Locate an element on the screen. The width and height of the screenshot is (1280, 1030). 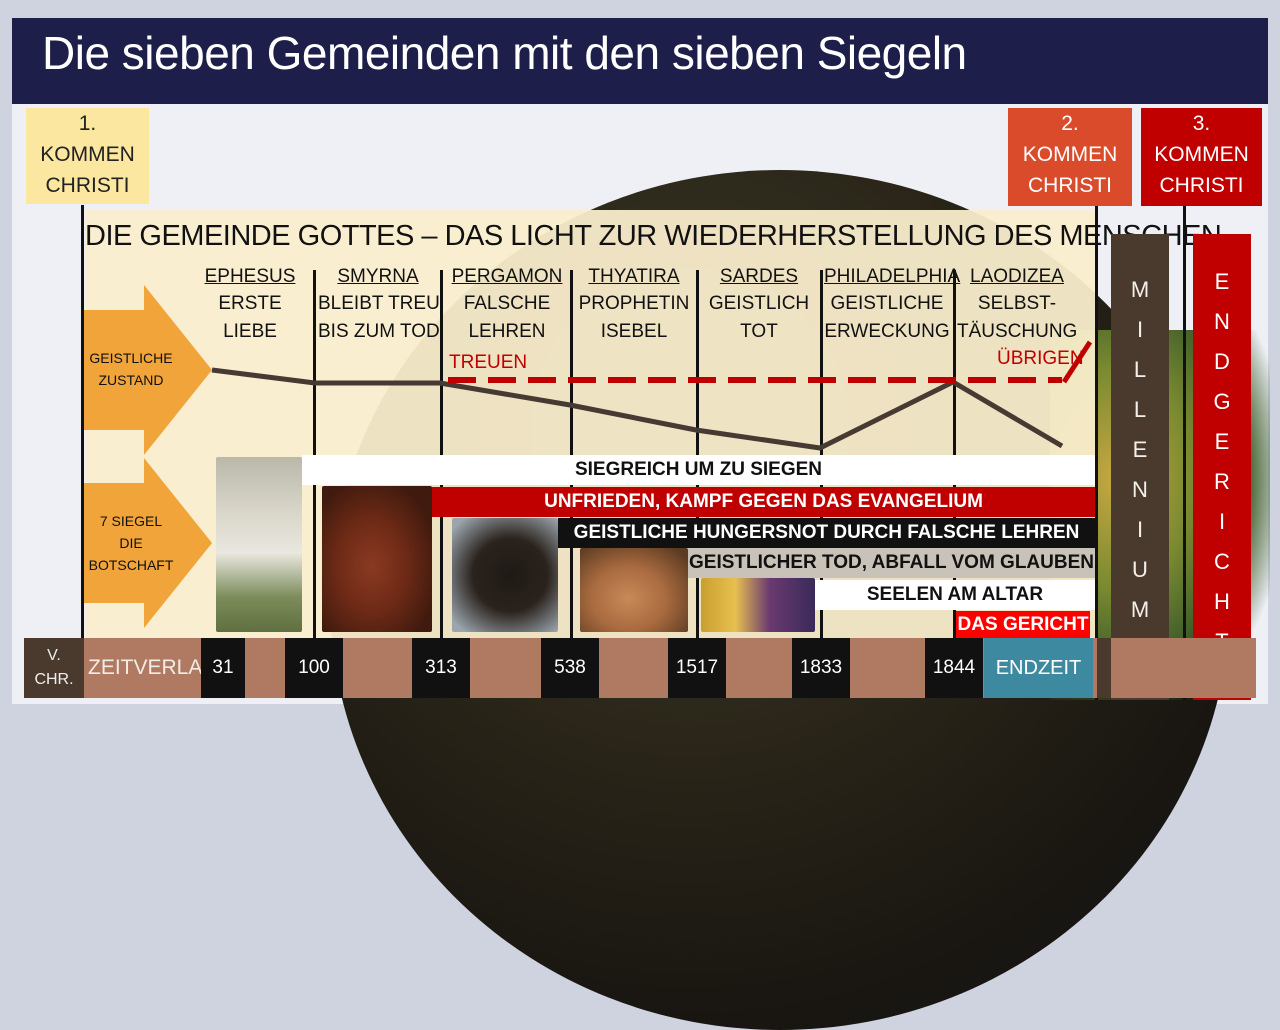
church-desc: BLEIBT TREU is located at coordinates (379, 303).